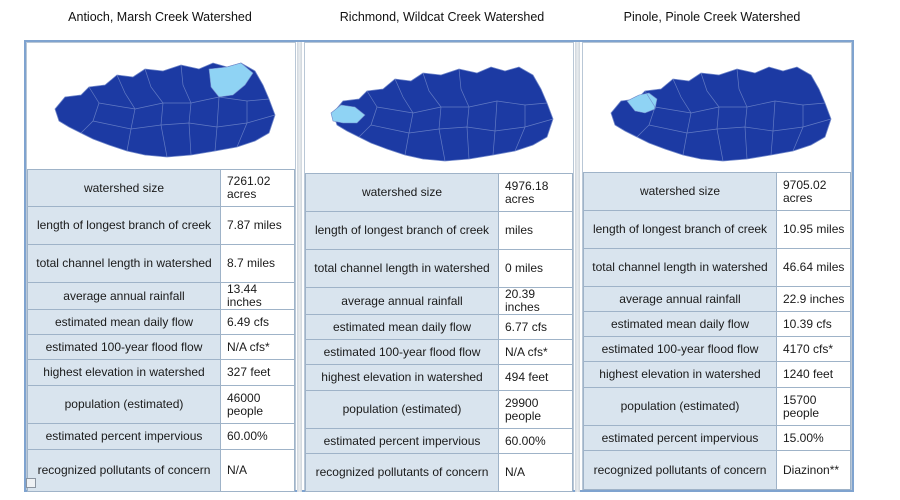  I want to click on stat-value: 29900 people, so click(535, 409).